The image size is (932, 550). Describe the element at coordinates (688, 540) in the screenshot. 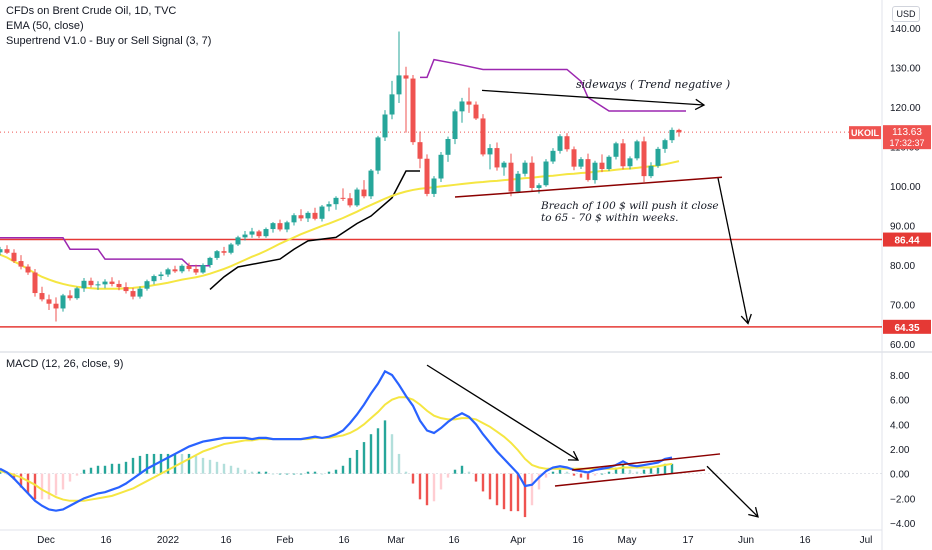

I see `time-tick-label: 17` at that location.